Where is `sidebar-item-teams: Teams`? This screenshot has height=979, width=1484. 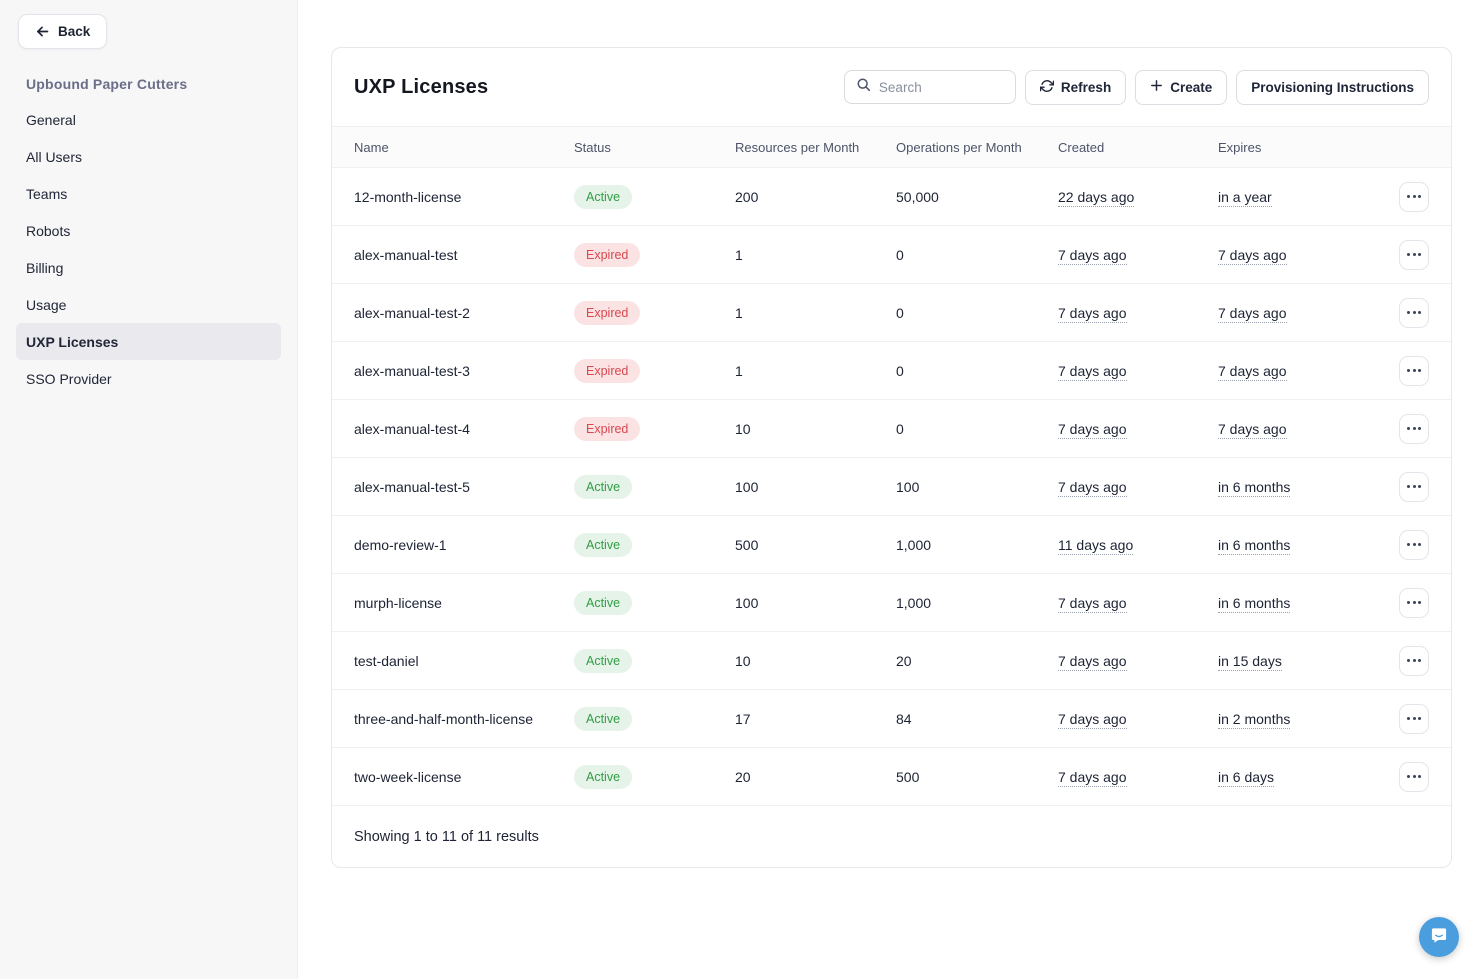
sidebar-item-teams: Teams is located at coordinates (148, 193).